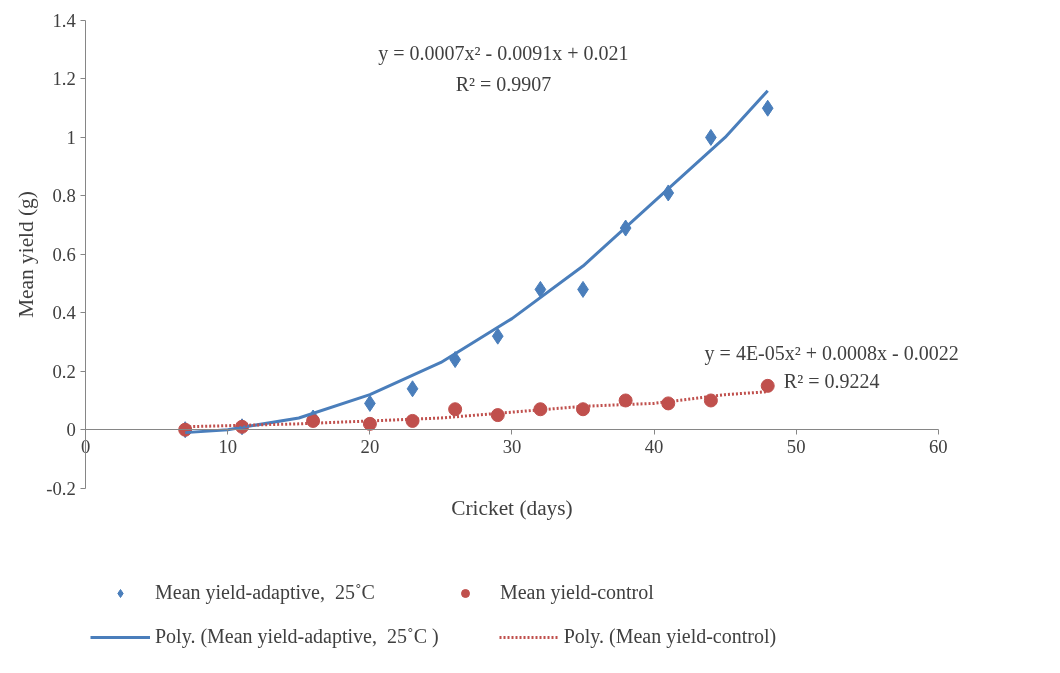  Describe the element at coordinates (64, 371) in the screenshot. I see `y-tick-label: 0.2` at that location.